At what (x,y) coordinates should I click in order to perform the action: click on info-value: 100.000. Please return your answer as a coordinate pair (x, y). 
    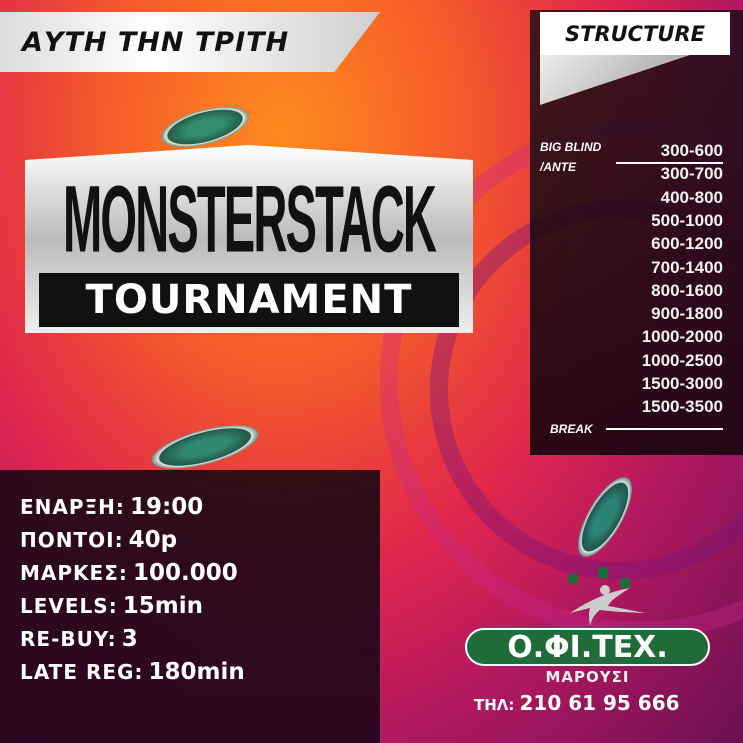
    Looking at the image, I should click on (185, 573).